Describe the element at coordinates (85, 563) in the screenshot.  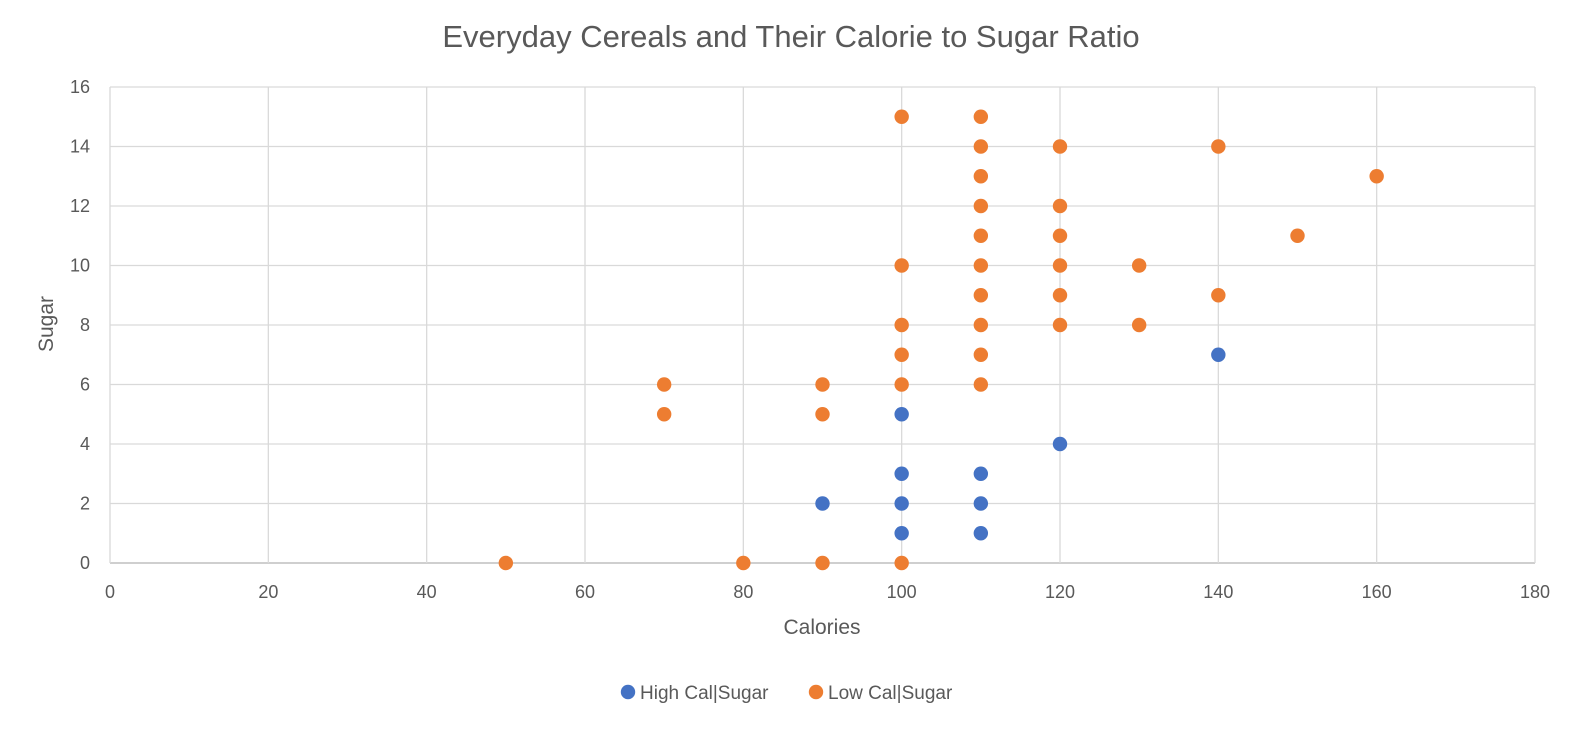
I see `y-tick-label: 0` at that location.